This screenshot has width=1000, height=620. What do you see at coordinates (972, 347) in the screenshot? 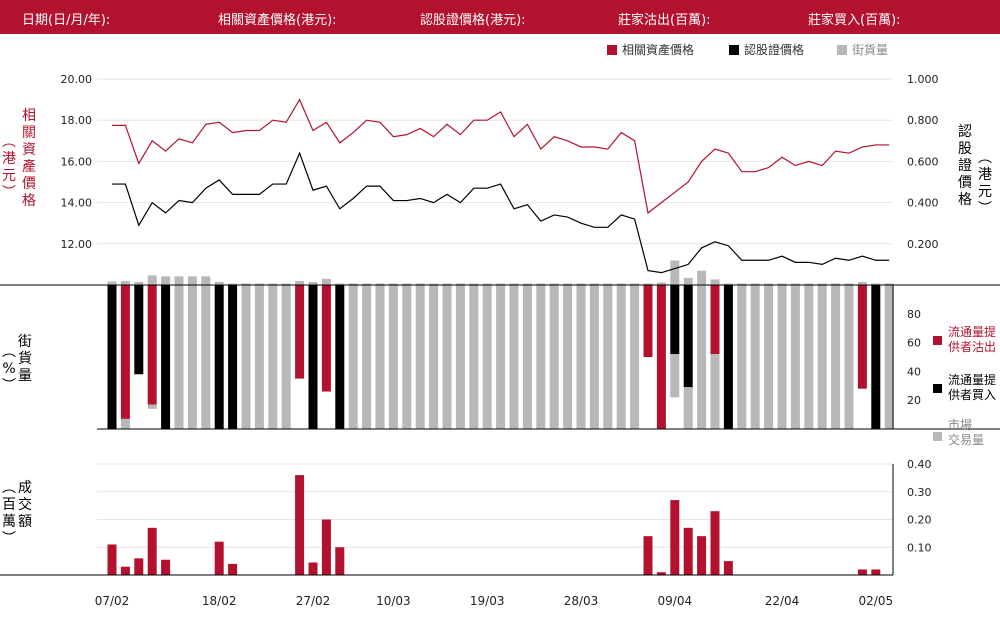
I see `mid-legend-sell-line2: 供者沽出` at bounding box center [972, 347].